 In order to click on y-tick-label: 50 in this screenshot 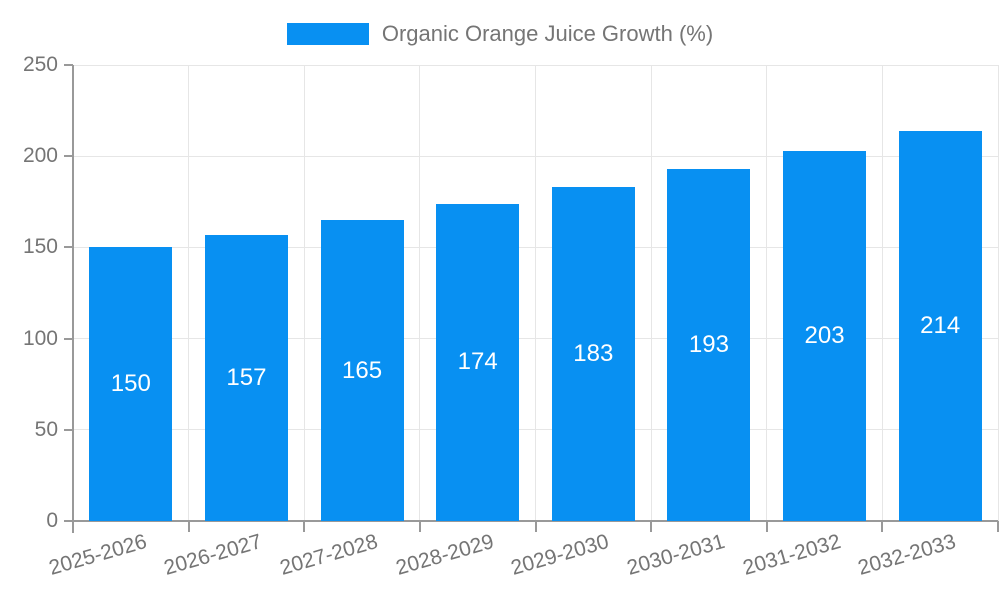, I will do `click(46, 429)`.